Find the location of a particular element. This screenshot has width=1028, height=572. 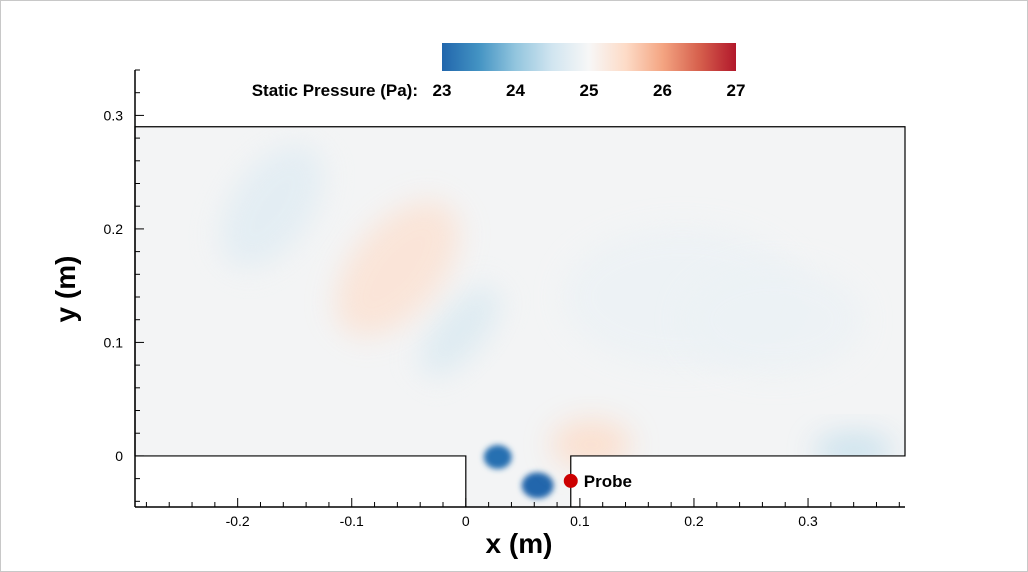

x-tick-label: -0.1 is located at coordinates (352, 521).